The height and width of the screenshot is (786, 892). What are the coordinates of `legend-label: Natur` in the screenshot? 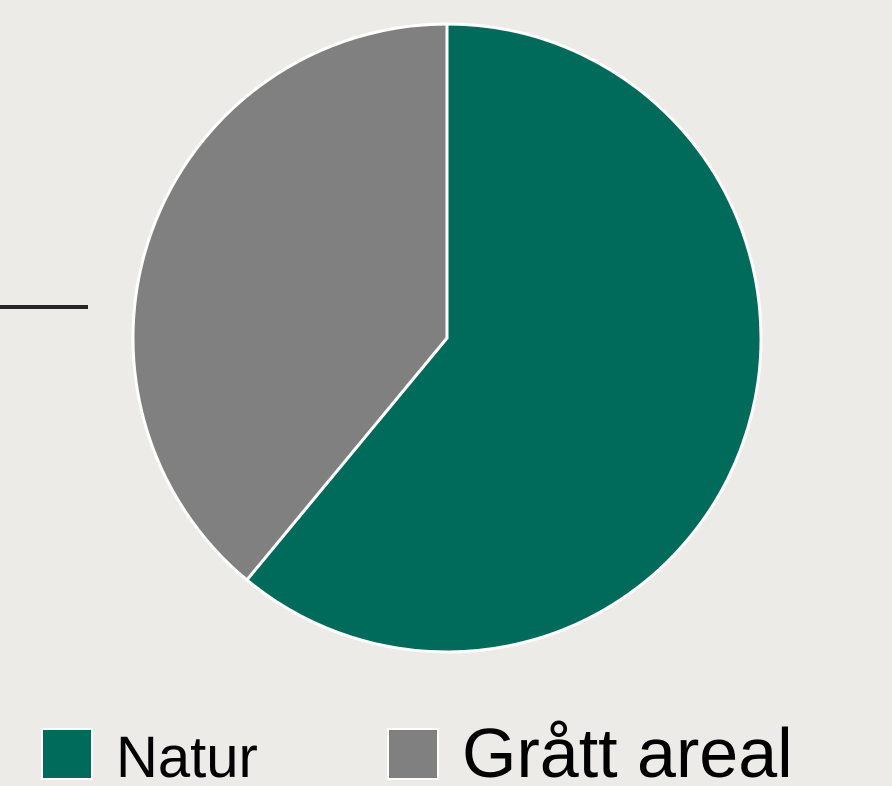 It's located at (187, 755).